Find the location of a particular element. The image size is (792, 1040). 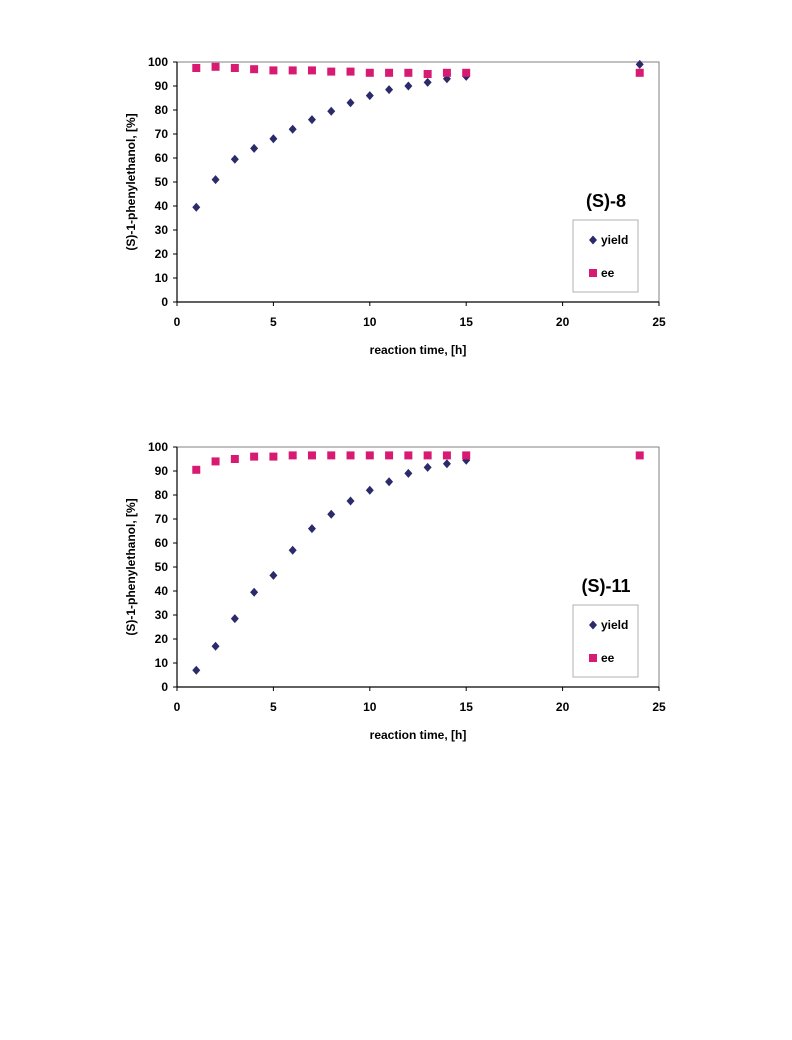

y-axis-title: (S)-1-phenylethanol, [%] is located at coordinates (131, 181).